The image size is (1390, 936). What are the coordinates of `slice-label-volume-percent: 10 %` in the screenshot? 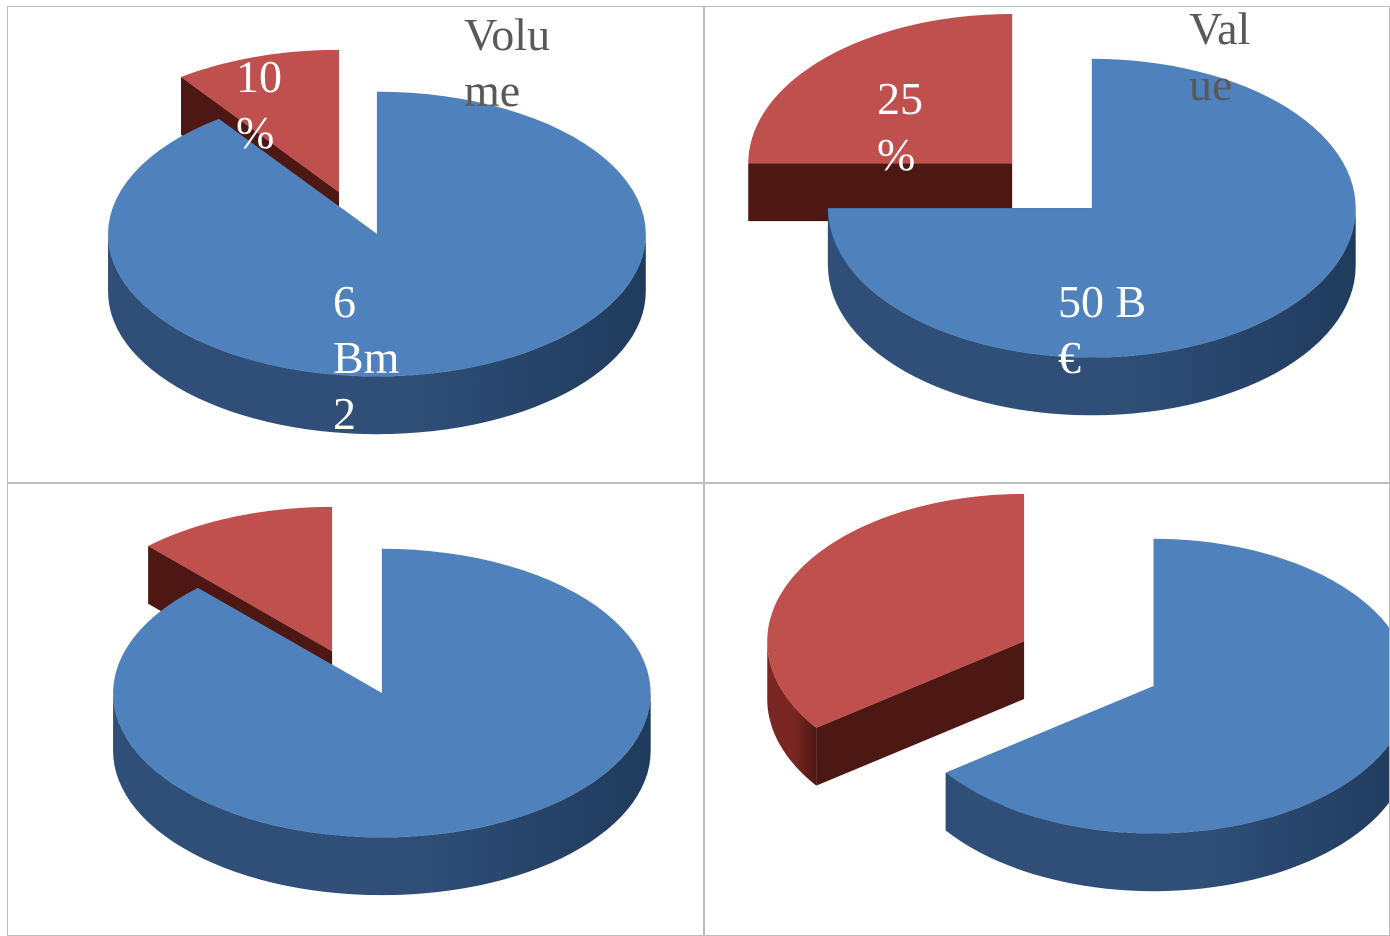 It's located at (259, 104).